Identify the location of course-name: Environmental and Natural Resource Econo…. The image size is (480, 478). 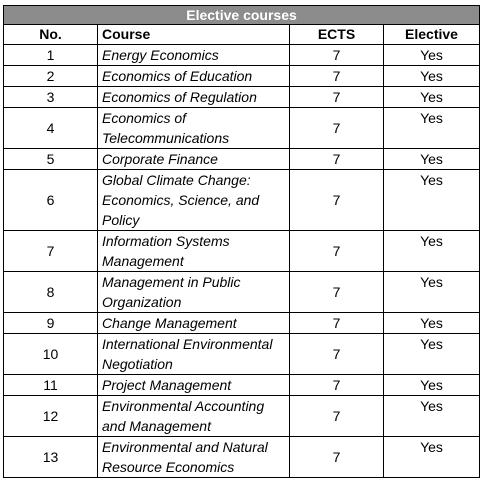
(193, 457).